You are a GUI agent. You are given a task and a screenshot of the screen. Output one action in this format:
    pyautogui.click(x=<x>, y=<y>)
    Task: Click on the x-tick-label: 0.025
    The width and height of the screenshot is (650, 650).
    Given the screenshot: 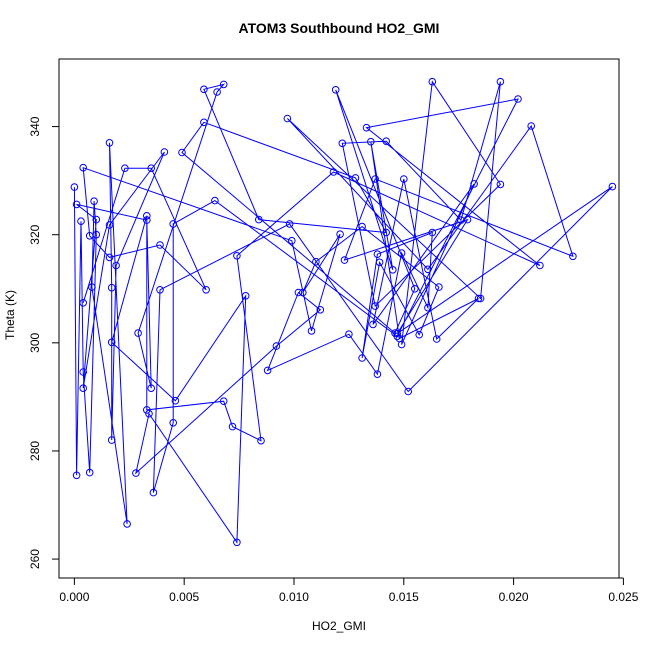 What is the action you would take?
    pyautogui.click(x=623, y=597)
    